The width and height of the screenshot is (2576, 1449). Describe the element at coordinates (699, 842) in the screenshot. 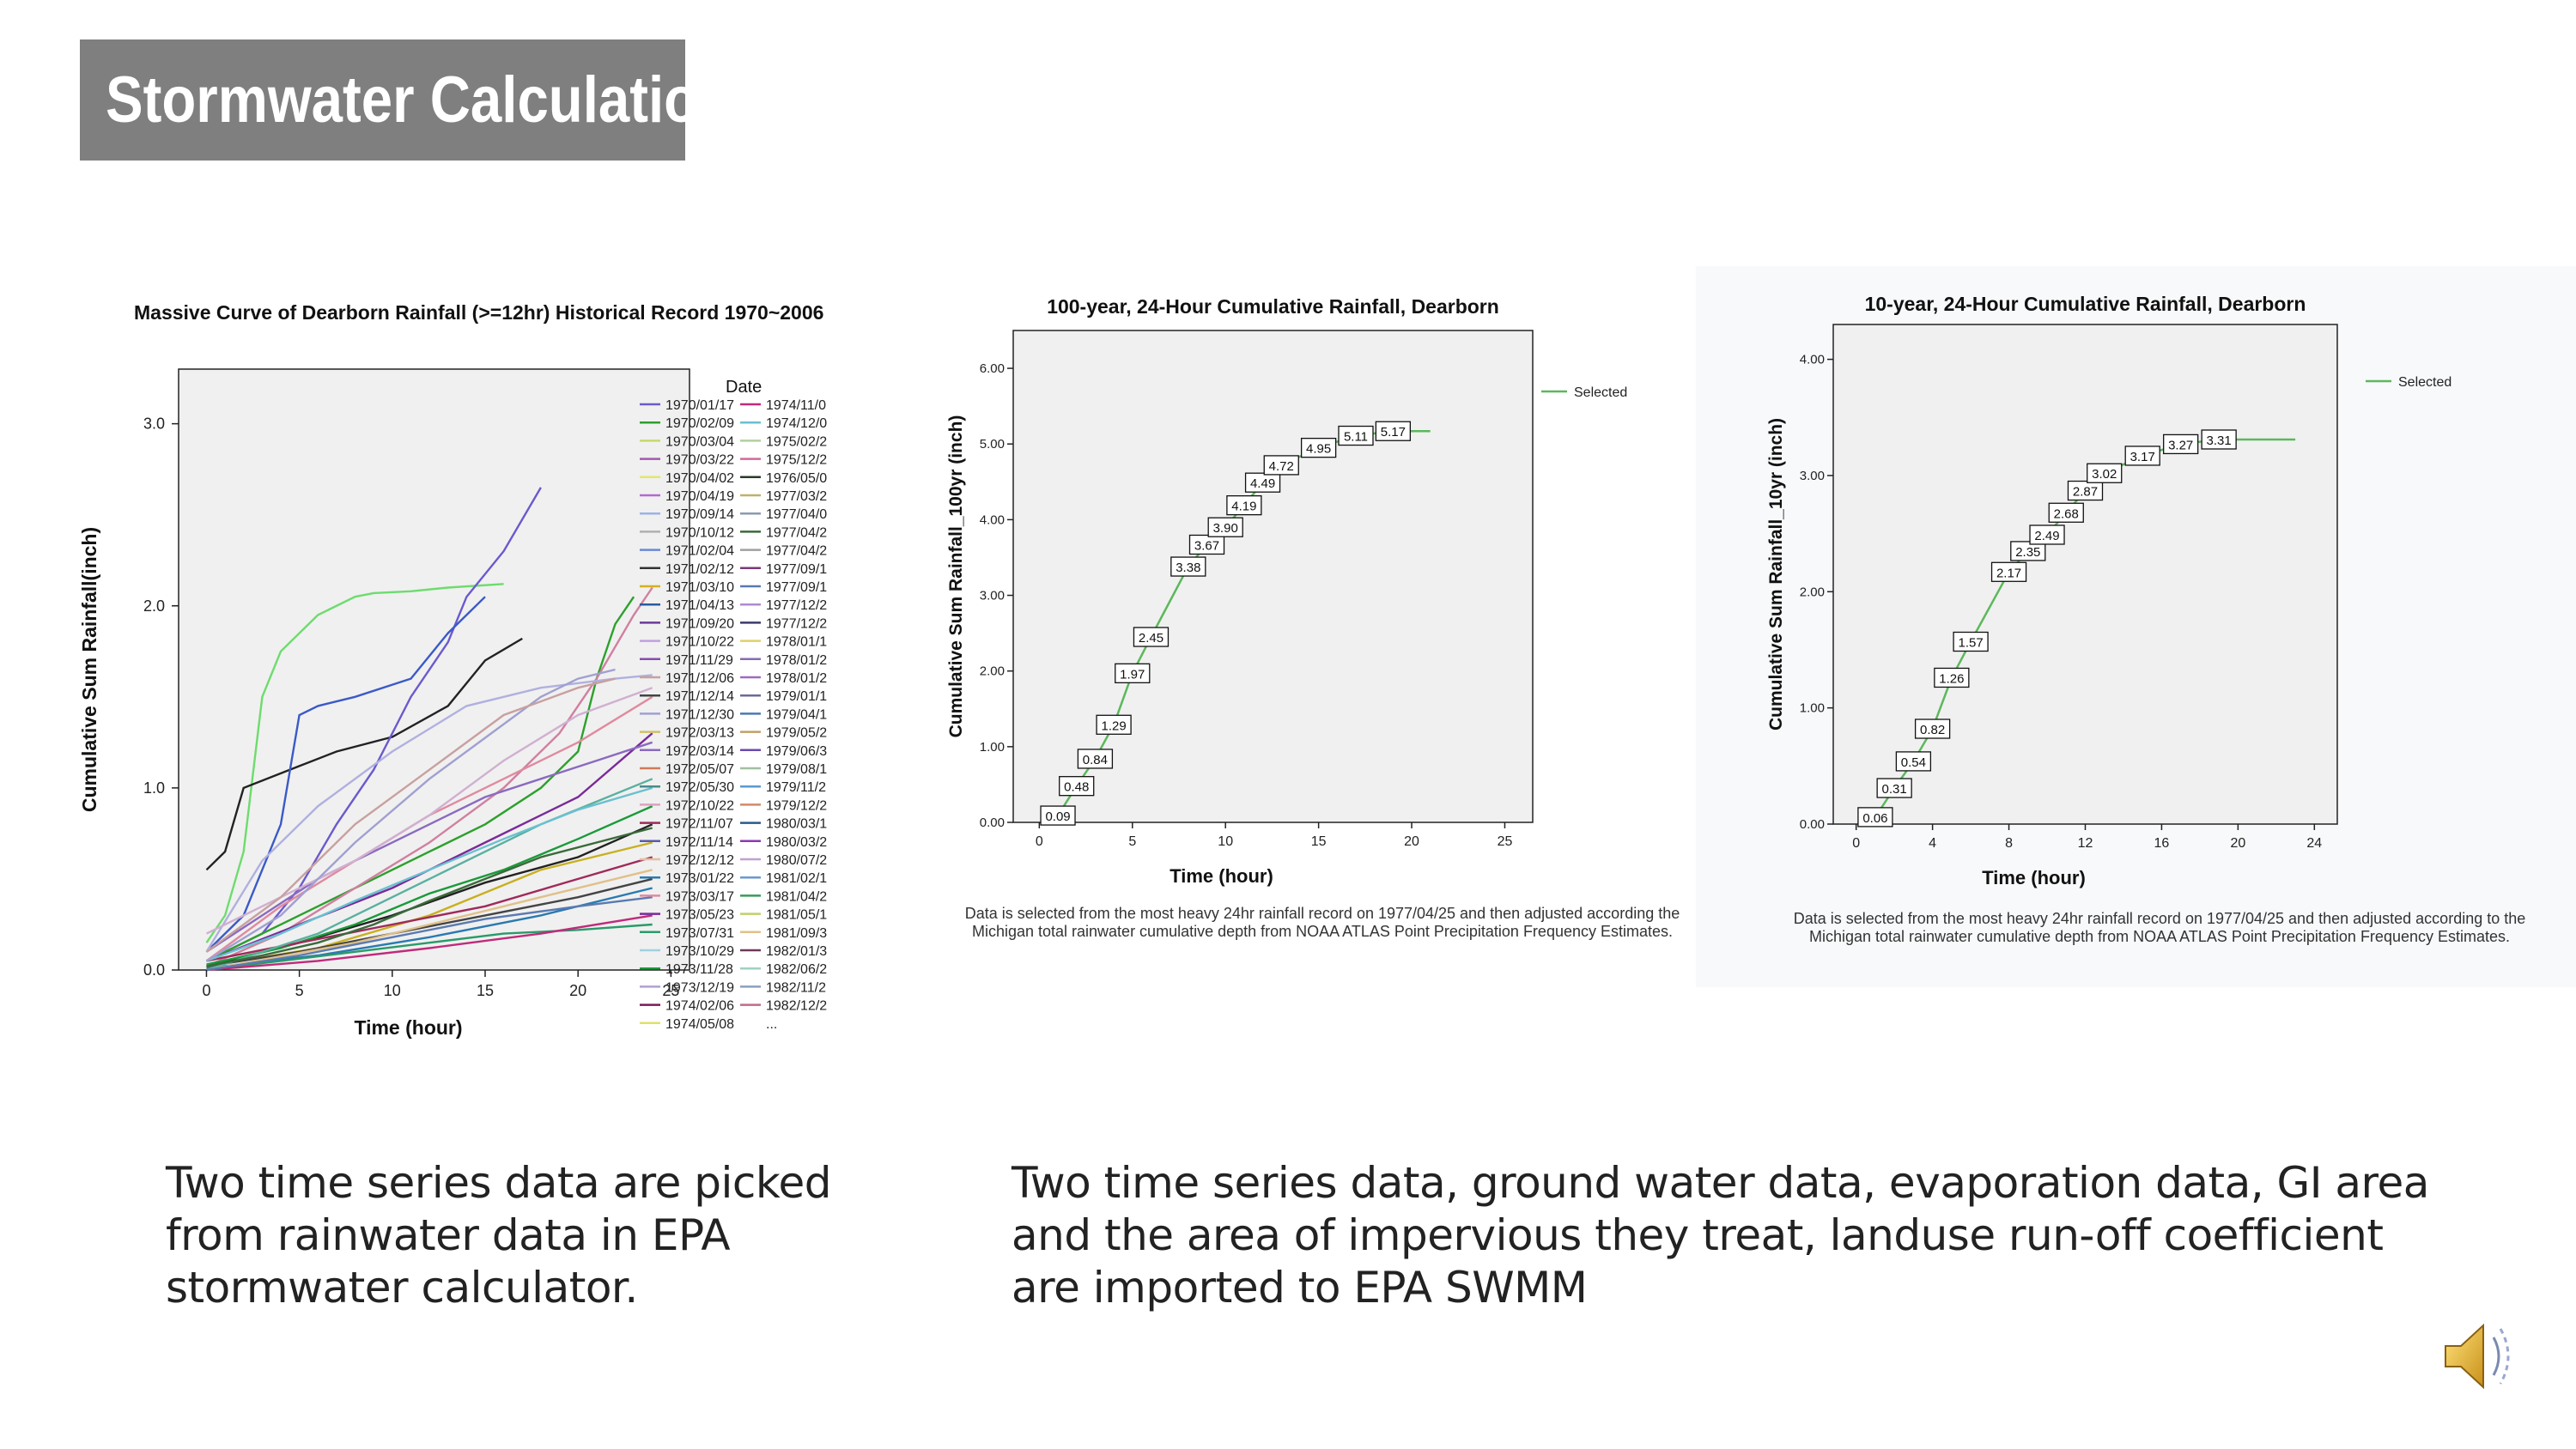

I see `legend-label: 1972/11/14` at that location.